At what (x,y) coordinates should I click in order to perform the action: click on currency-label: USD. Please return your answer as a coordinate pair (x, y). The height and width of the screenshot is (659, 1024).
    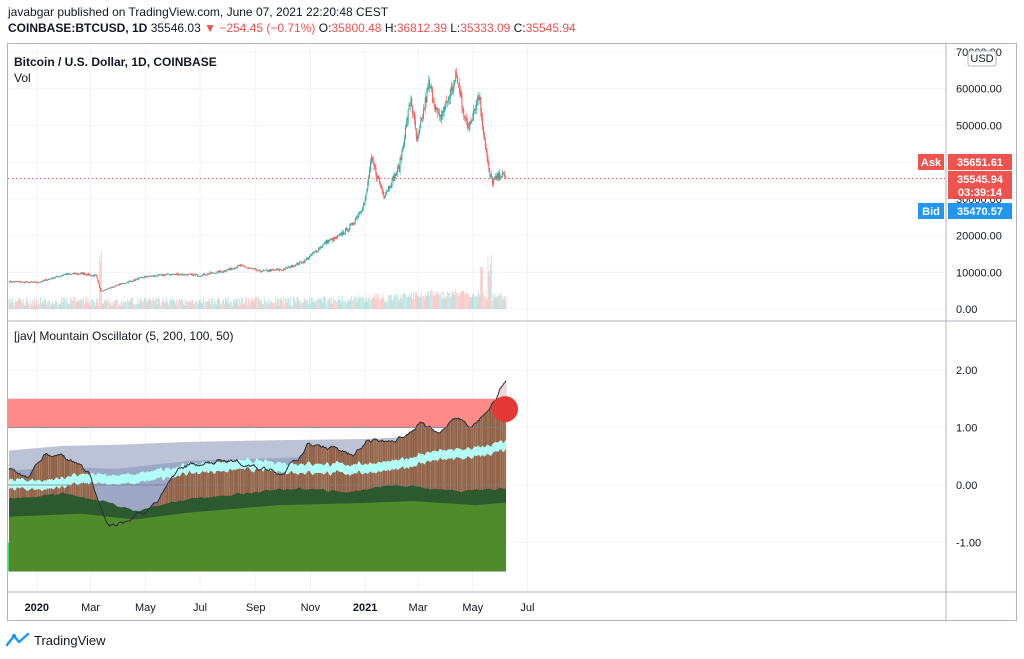
    Looking at the image, I should click on (981, 59).